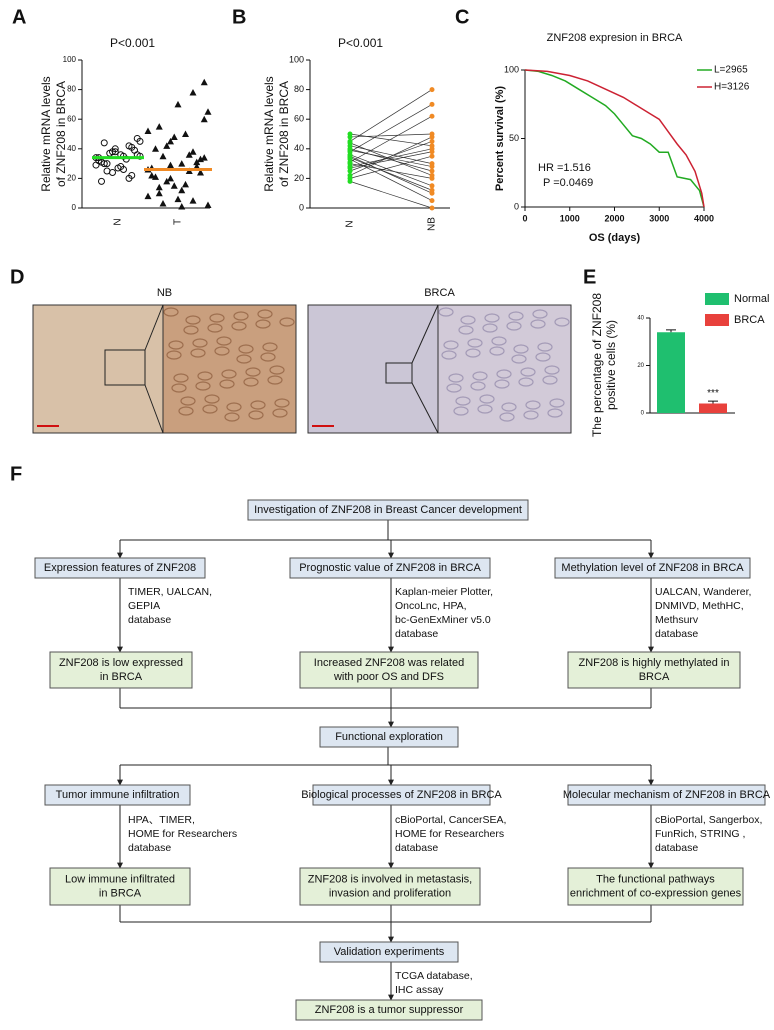 This screenshot has height=1030, width=774. Describe the element at coordinates (654, 677) in the screenshot. I see `box-text: BRCA` at that location.